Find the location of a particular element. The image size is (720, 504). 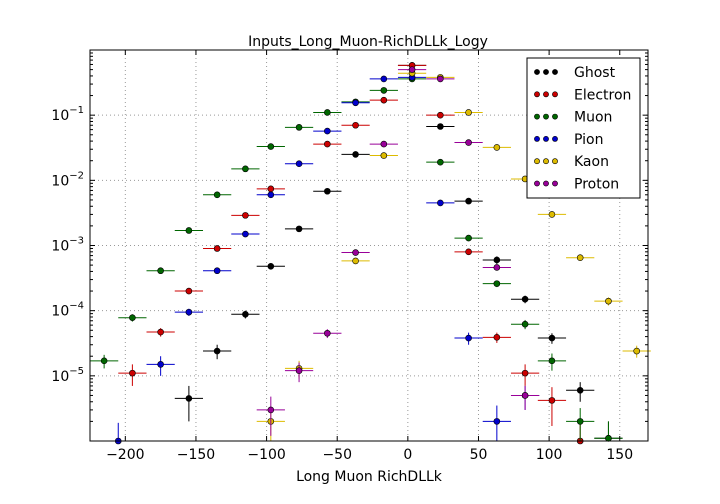

x-tick-label: 50 is located at coordinates (479, 455).